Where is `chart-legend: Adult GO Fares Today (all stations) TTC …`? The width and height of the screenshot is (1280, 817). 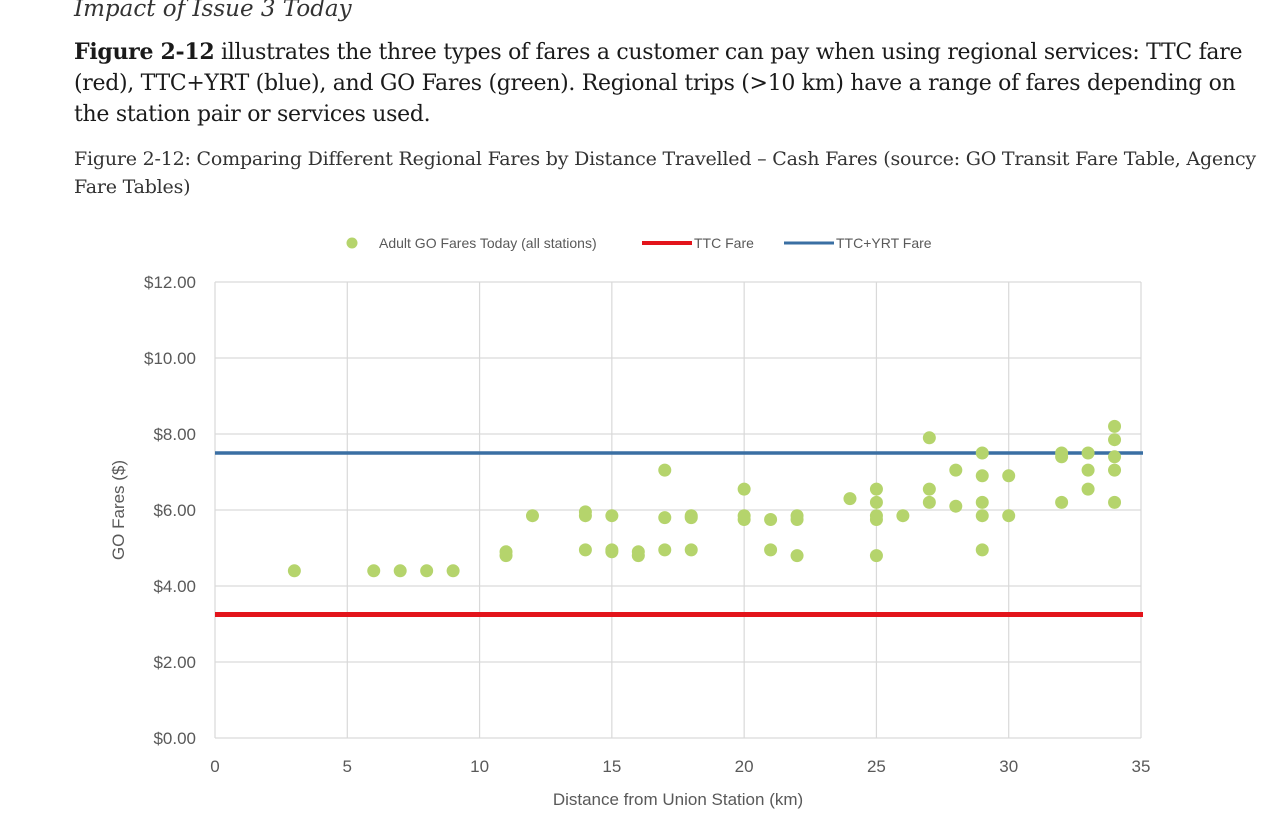 chart-legend: Adult GO Fares Today (all stations) TTC … is located at coordinates (639, 243).